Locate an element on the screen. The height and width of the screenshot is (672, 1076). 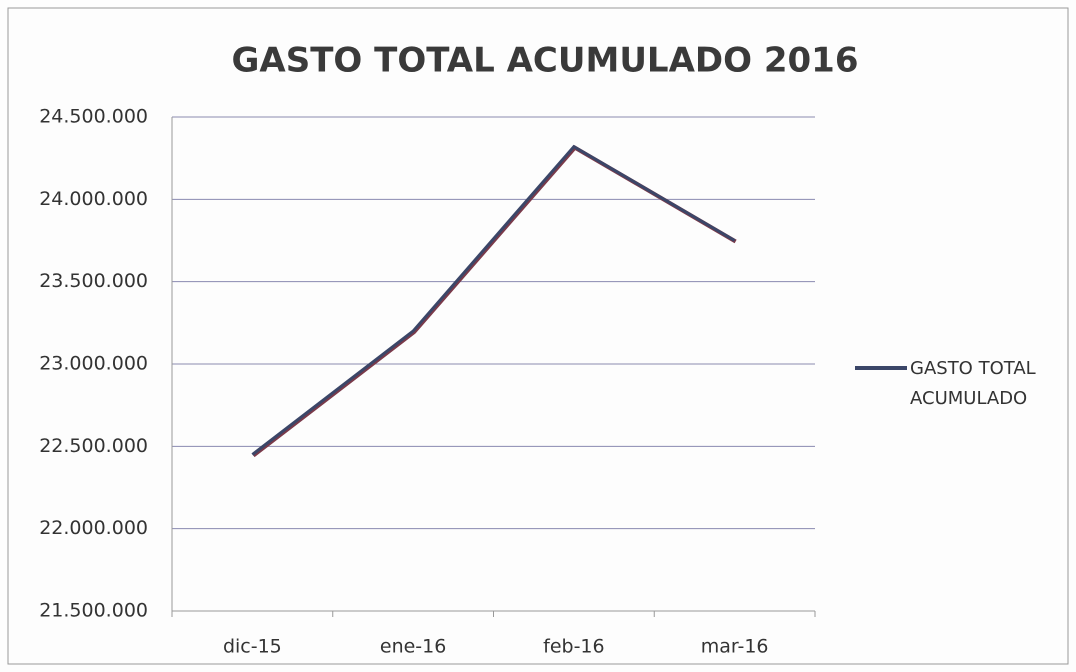
legend-label: GASTO TOTAL ACUMULADO is located at coordinates (973, 383).